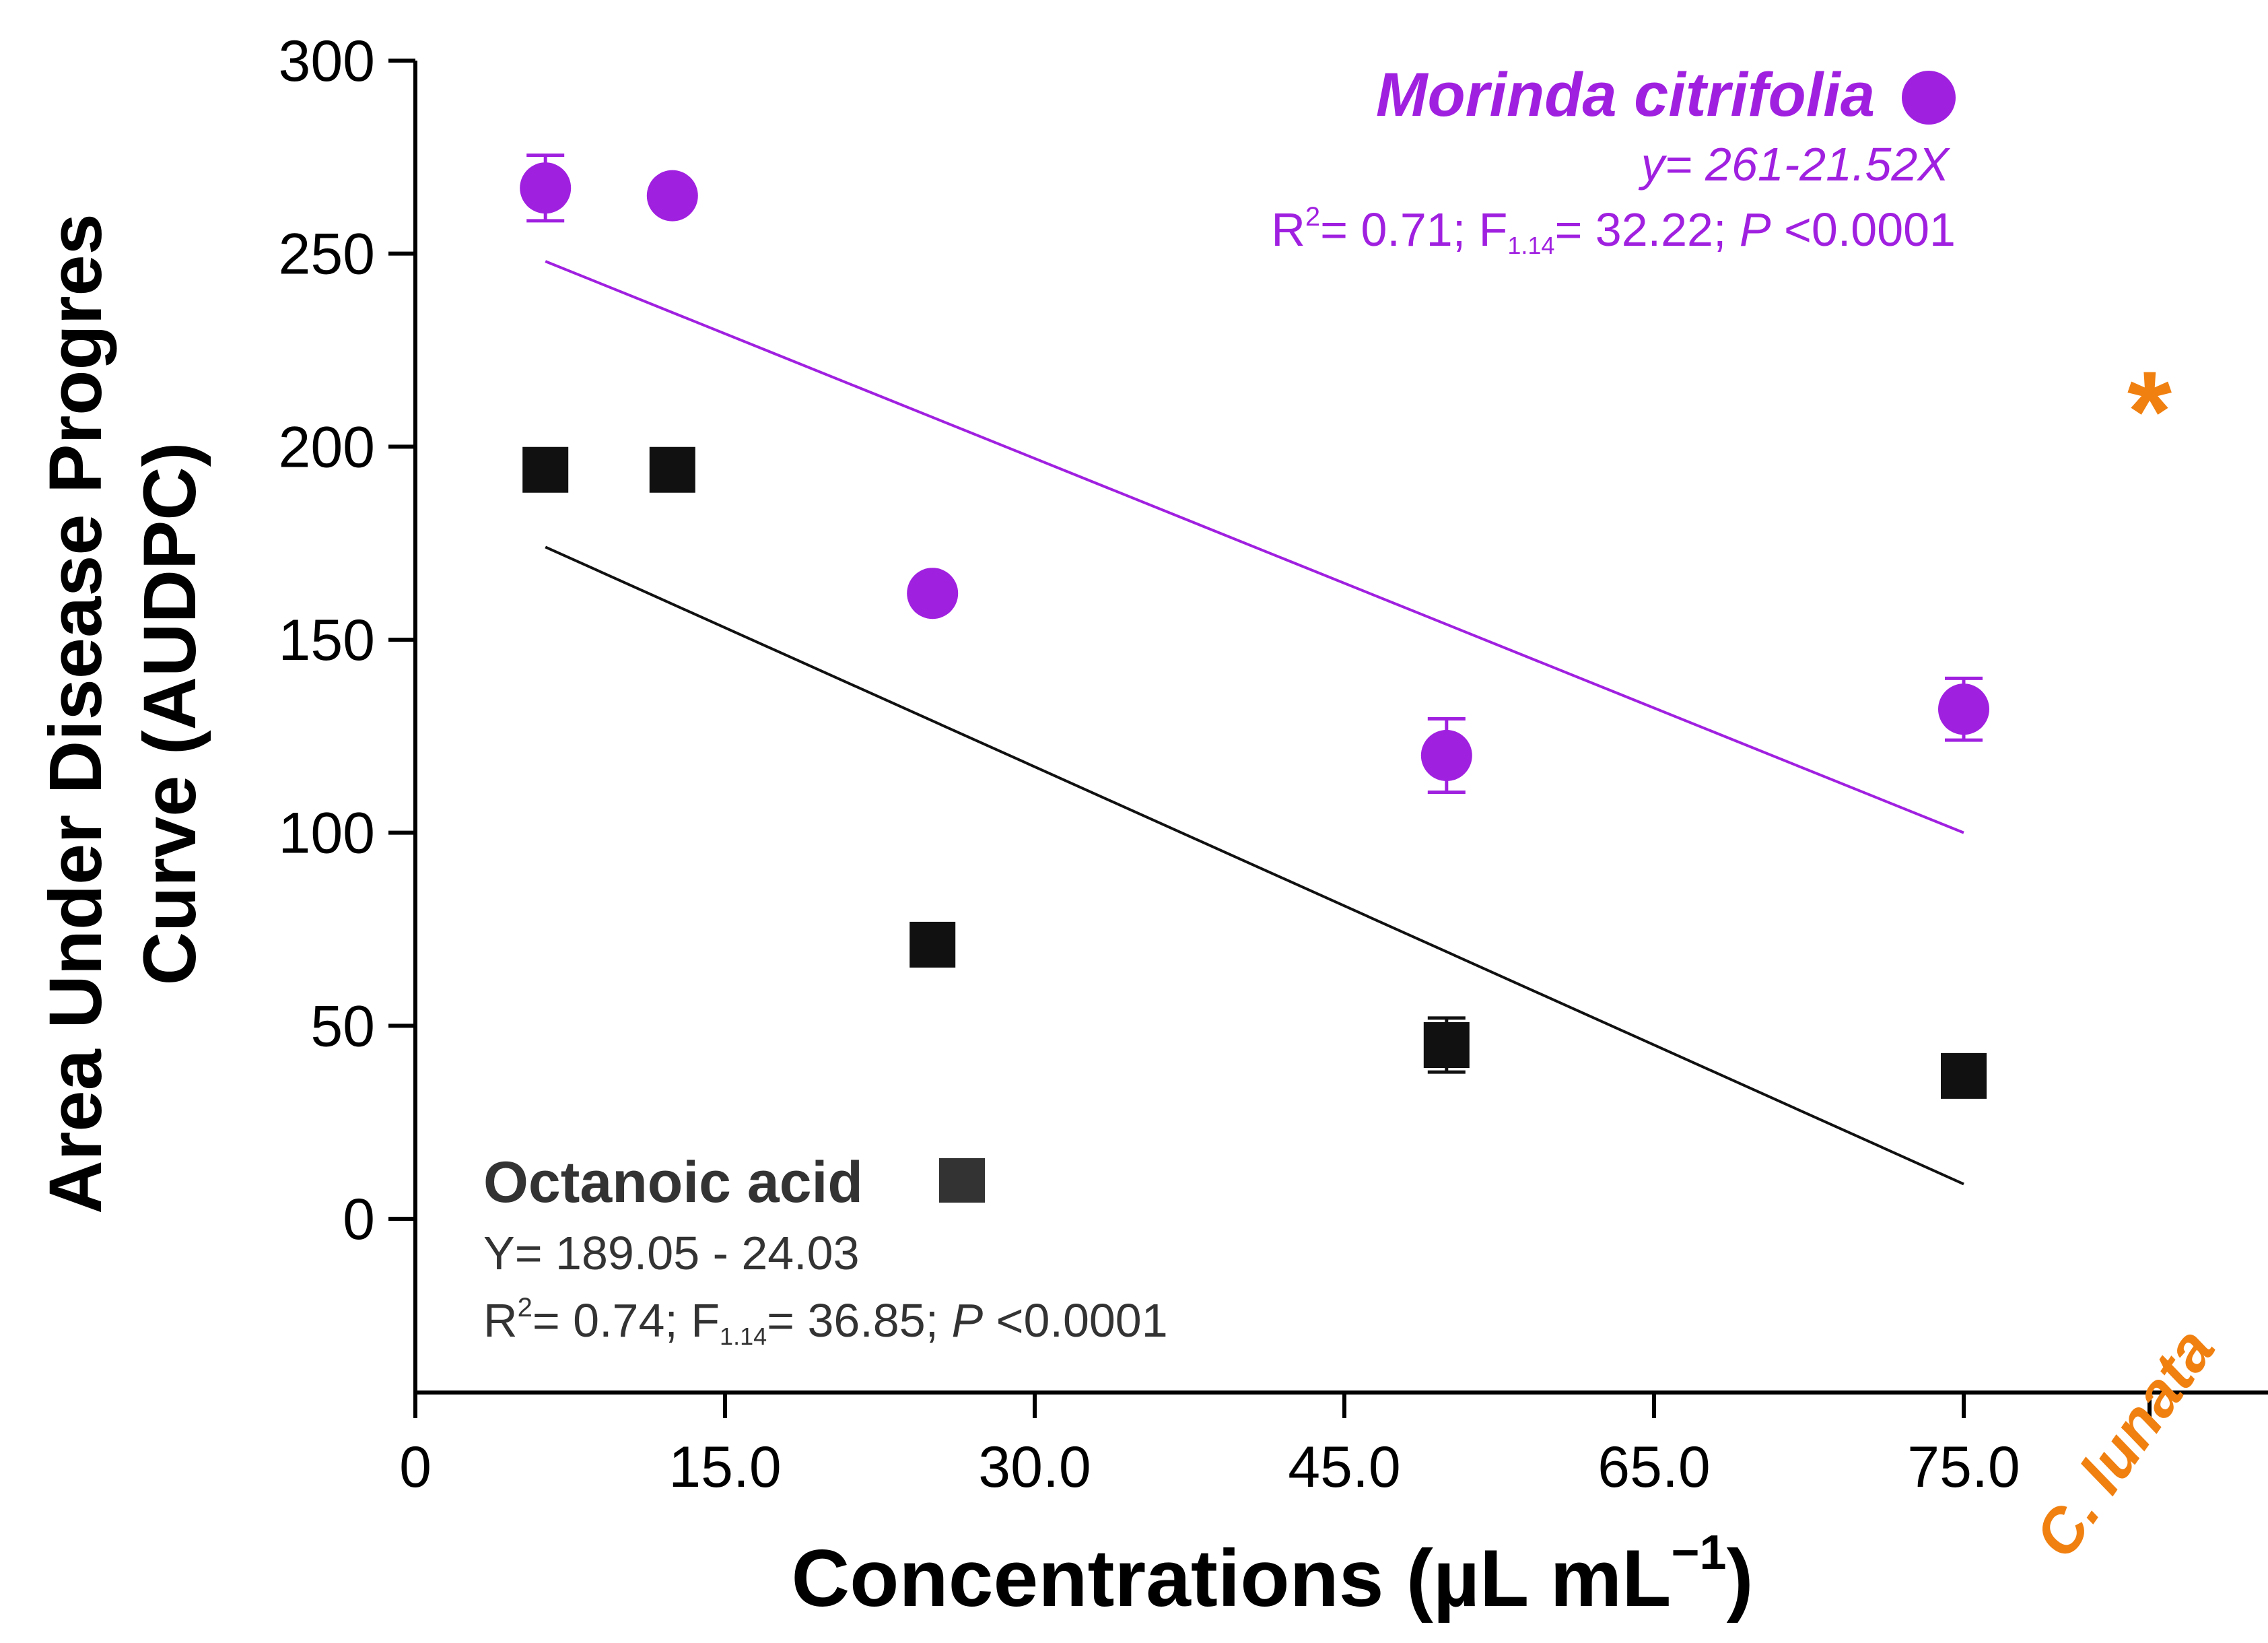 The width and height of the screenshot is (2268, 1643). Describe the element at coordinates (1698, 1553) in the screenshot. I see `x-axis-label-sup: −1` at that location.